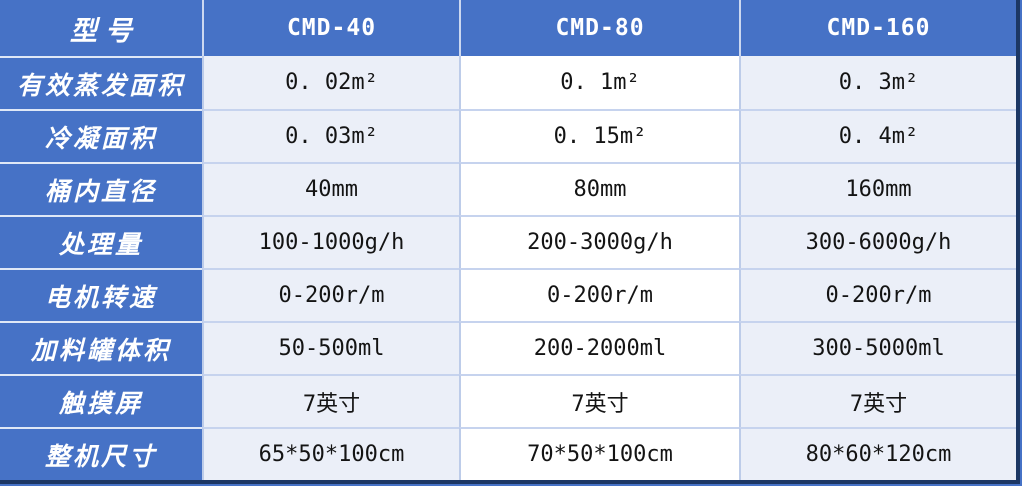 This screenshot has width=1022, height=488. Describe the element at coordinates (330, 188) in the screenshot. I see `spec-value-cell: 40mm` at that location.